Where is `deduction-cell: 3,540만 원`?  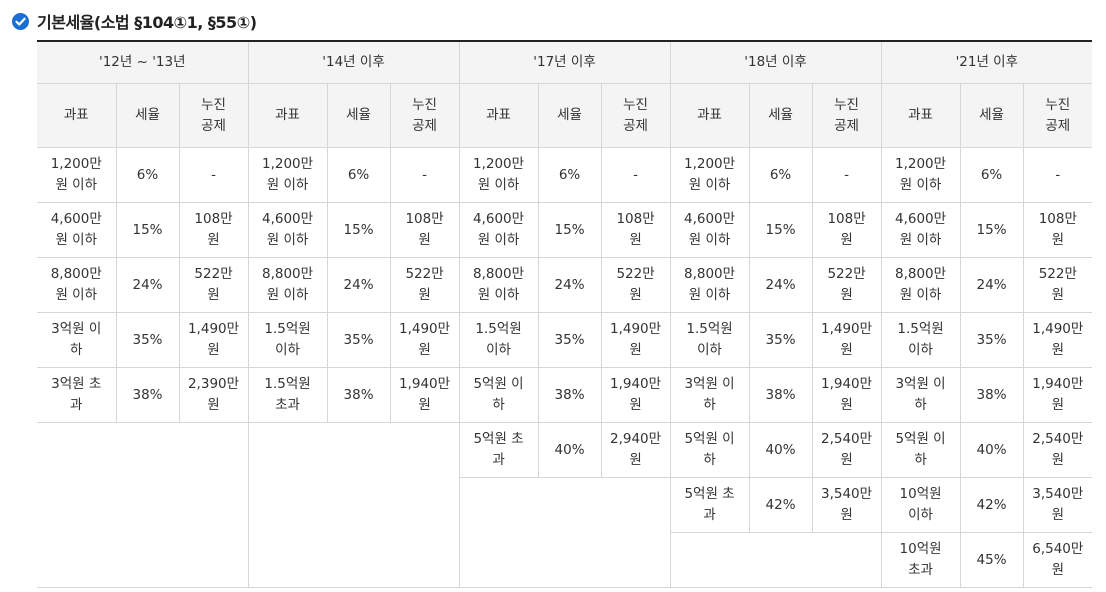 deduction-cell: 3,540만 원 is located at coordinates (1058, 505).